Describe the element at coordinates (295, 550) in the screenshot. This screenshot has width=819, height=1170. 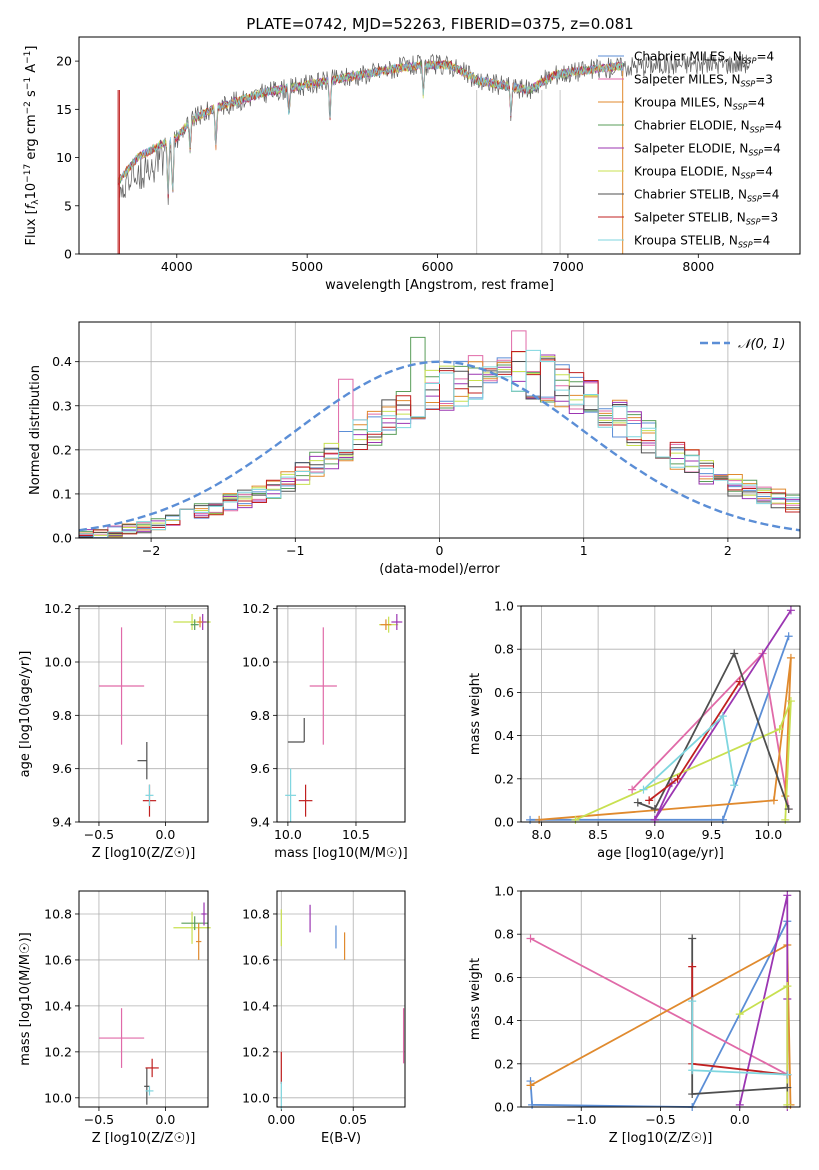
I see `x-tick-label: −1` at that location.